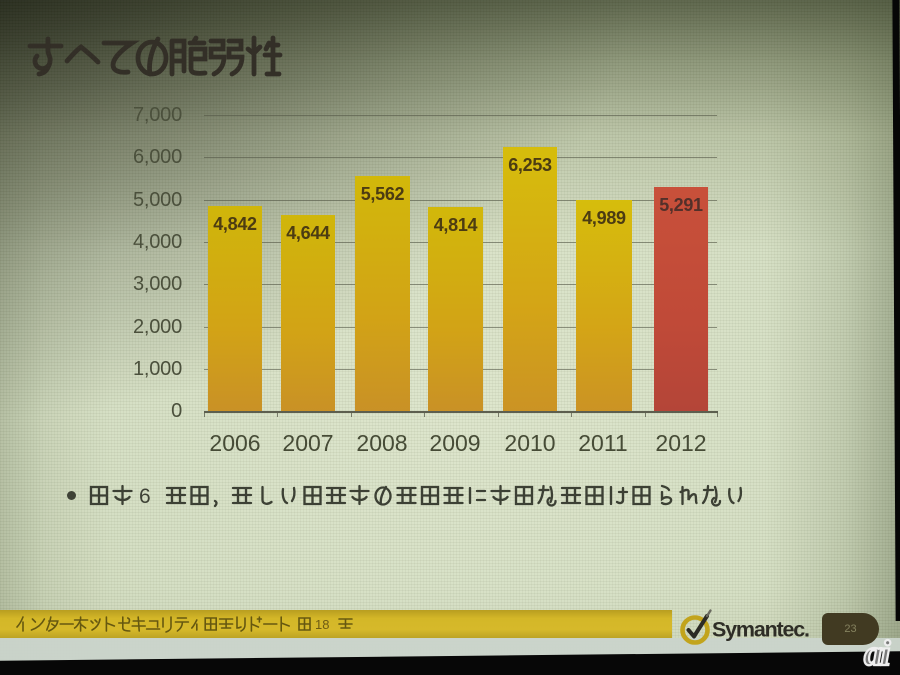 The height and width of the screenshot is (675, 900). Describe the element at coordinates (145, 496) in the screenshot. I see `svg-text: 6` at that location.